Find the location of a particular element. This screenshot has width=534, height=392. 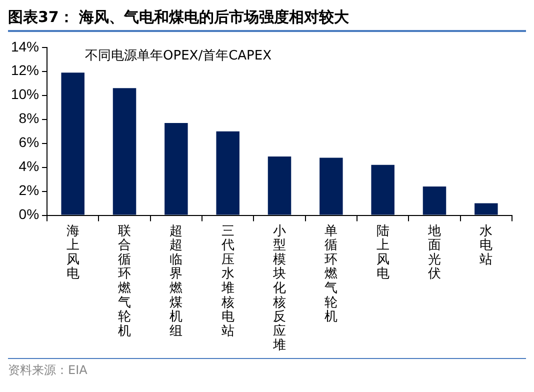

x-tick-label: 单循环燃气轮机 is located at coordinates (331, 274).